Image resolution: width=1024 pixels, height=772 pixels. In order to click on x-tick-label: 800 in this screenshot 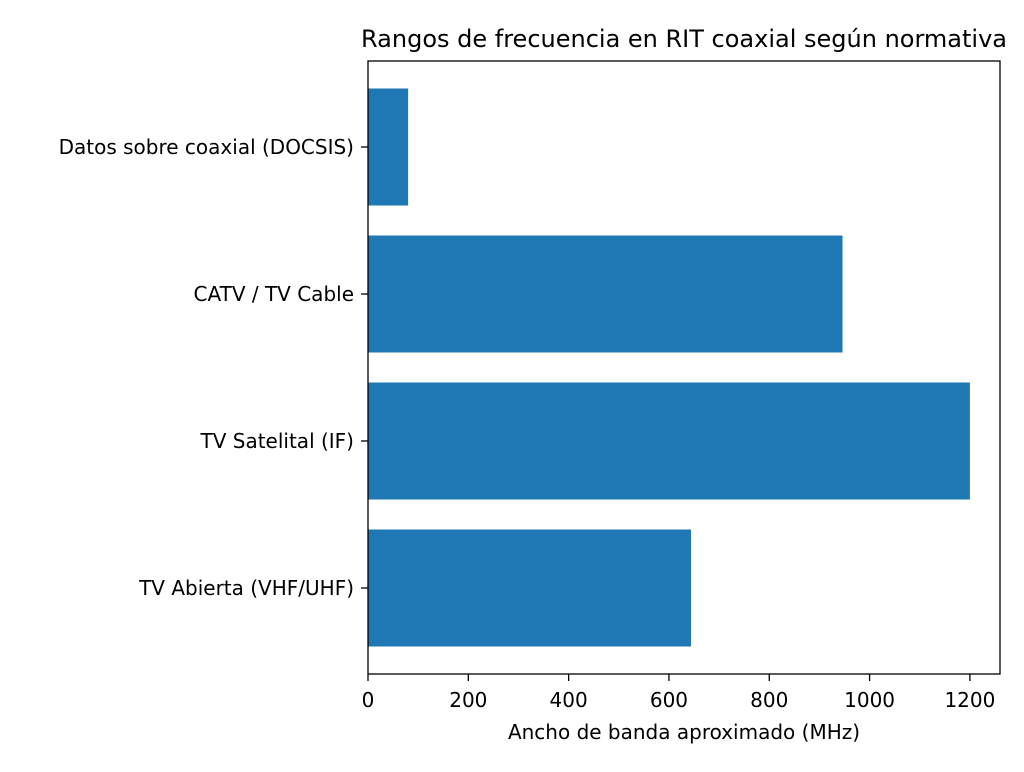, I will do `click(769, 700)`.